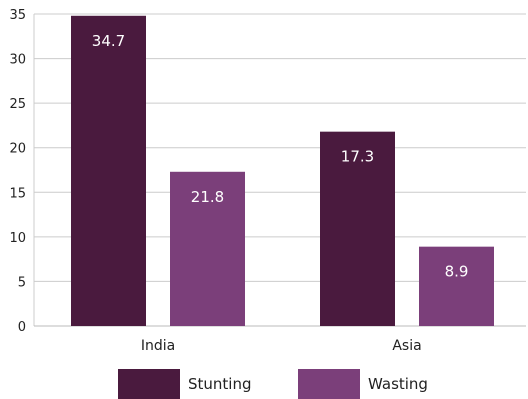  What do you see at coordinates (149, 384) in the screenshot?
I see `legend-swatch-stunting` at bounding box center [149, 384].